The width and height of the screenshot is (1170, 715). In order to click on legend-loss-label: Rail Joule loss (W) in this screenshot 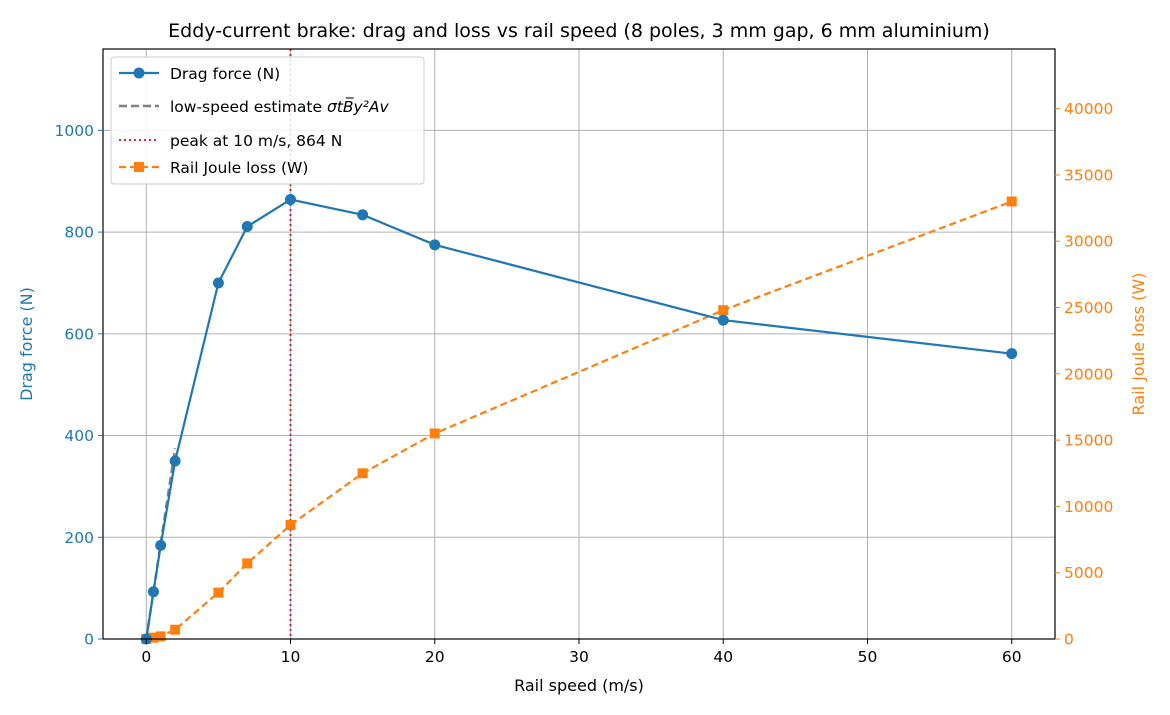, I will do `click(239, 168)`.